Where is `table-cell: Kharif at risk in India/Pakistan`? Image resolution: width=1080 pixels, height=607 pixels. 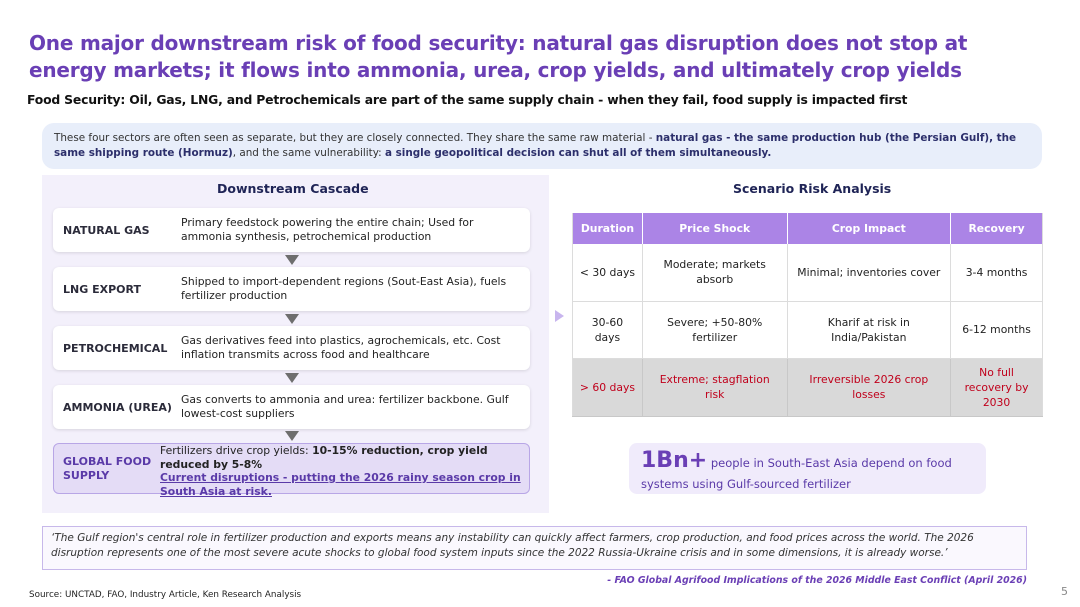 table-cell: Kharif at risk in India/Pakistan is located at coordinates (869, 330).